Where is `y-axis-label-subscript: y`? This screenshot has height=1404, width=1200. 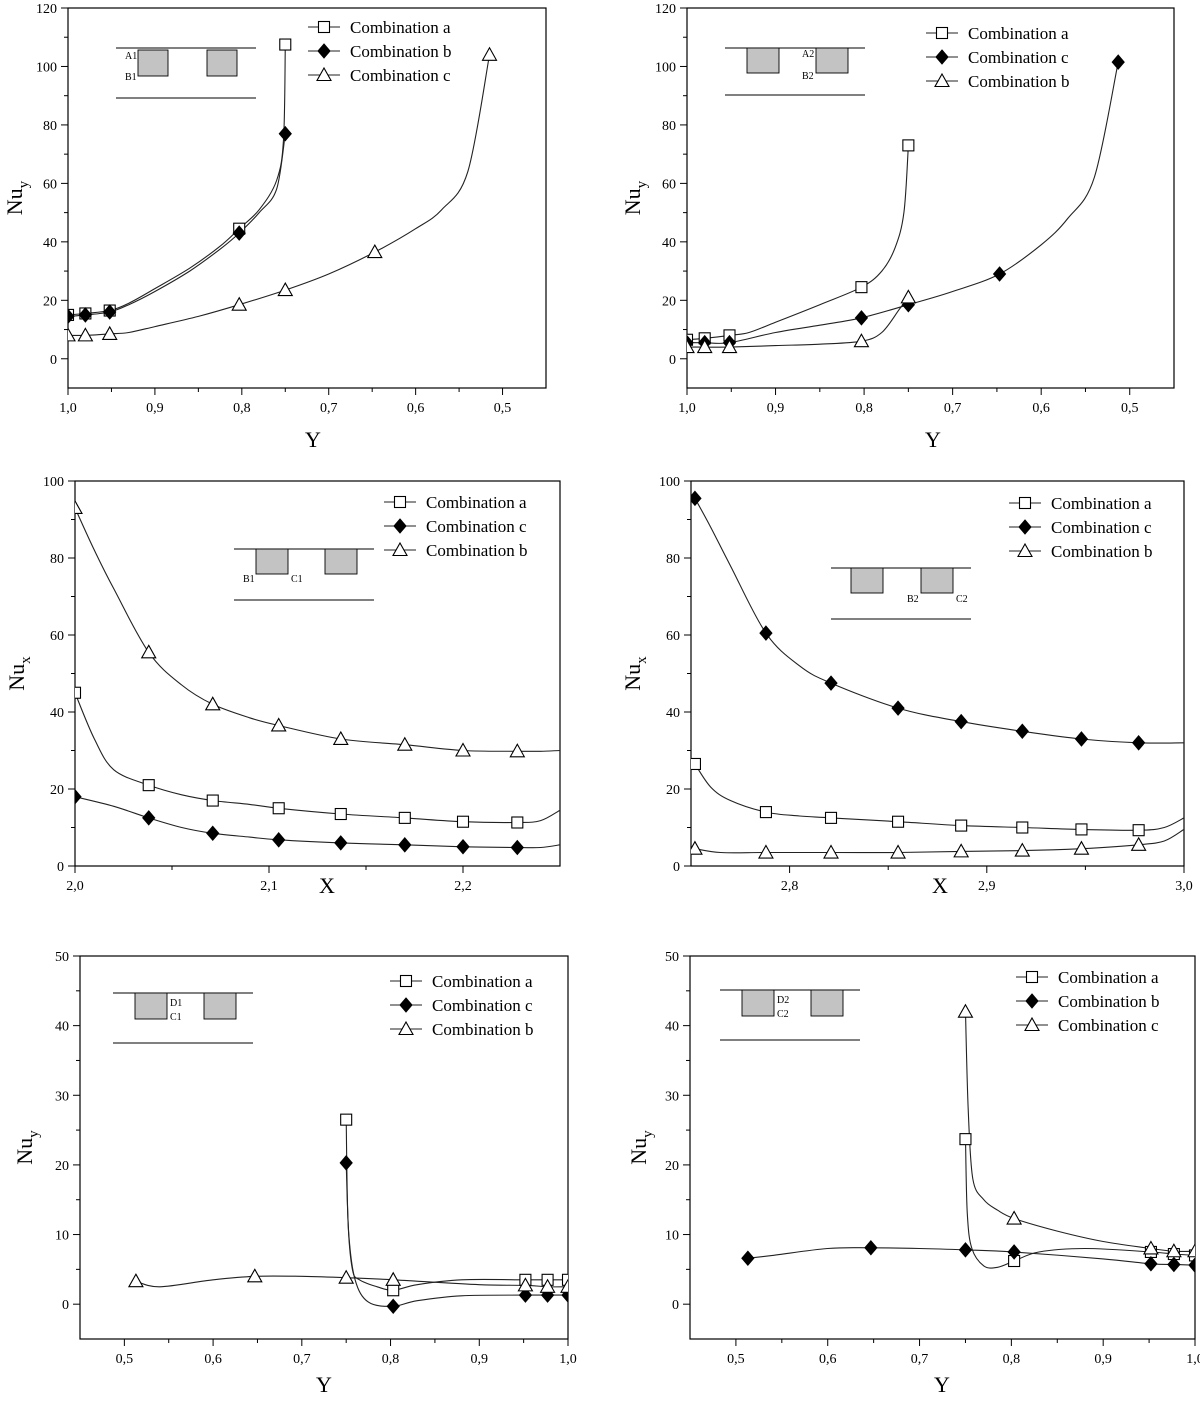 y-axis-label-subscript: y is located at coordinates (642, 184).